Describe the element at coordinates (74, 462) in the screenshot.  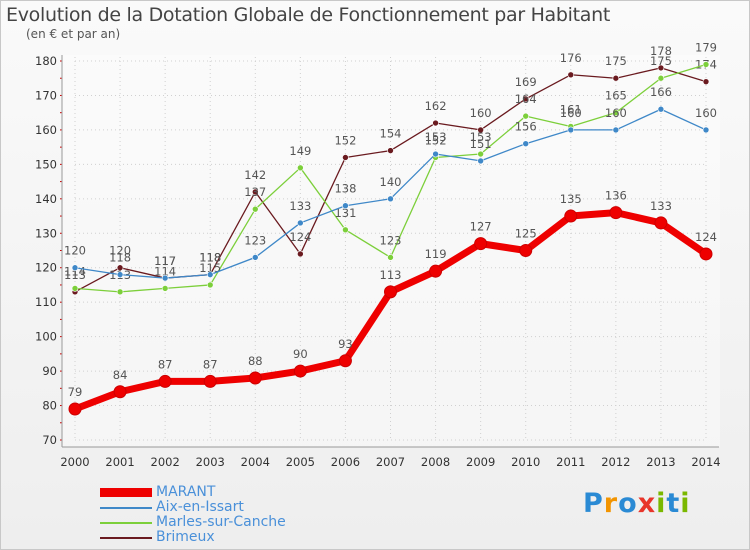
I see `x-tick-label: 2000` at that location.